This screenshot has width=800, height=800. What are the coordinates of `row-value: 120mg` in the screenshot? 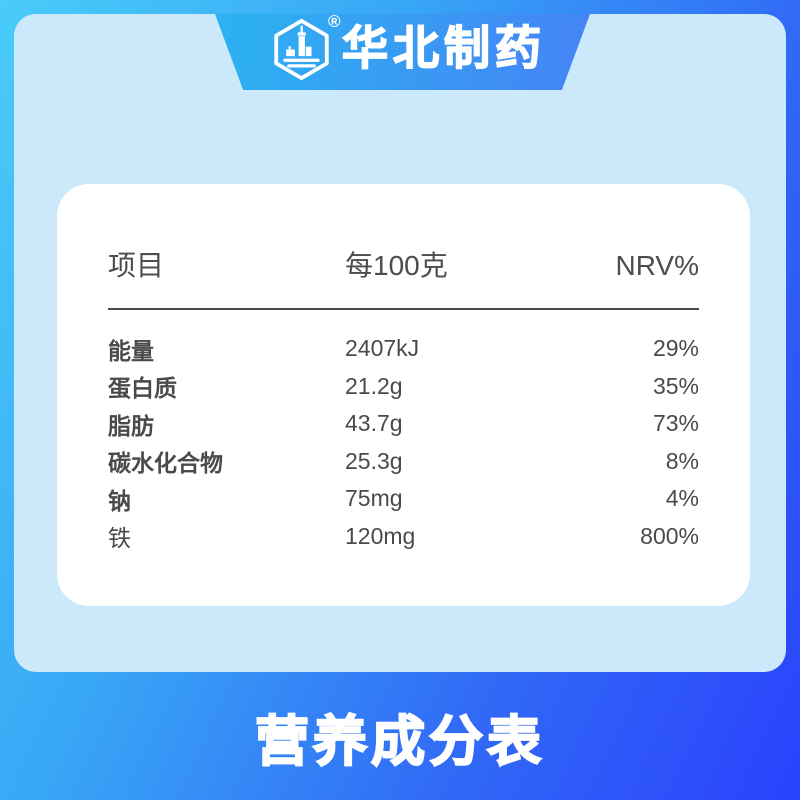 It's located at (380, 535).